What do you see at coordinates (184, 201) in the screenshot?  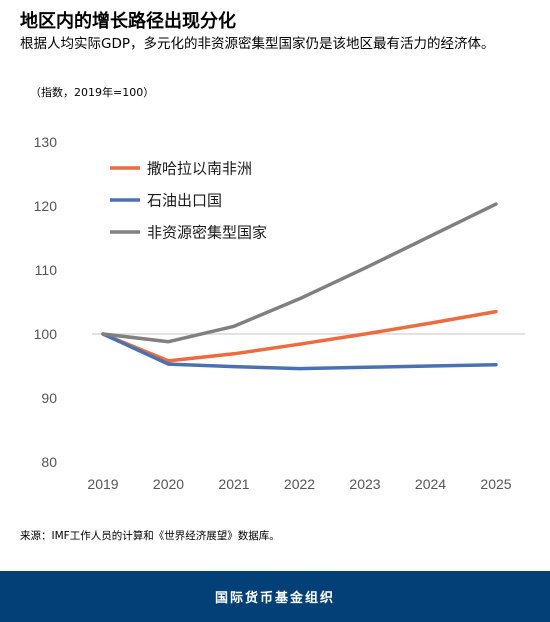 I see `legend-label: 石油出口国` at bounding box center [184, 201].